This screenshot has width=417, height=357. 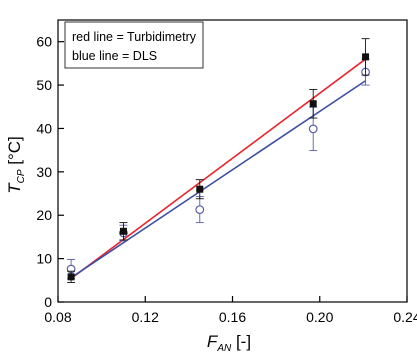 I want to click on y-tick-label: 40, so click(x=44, y=128).